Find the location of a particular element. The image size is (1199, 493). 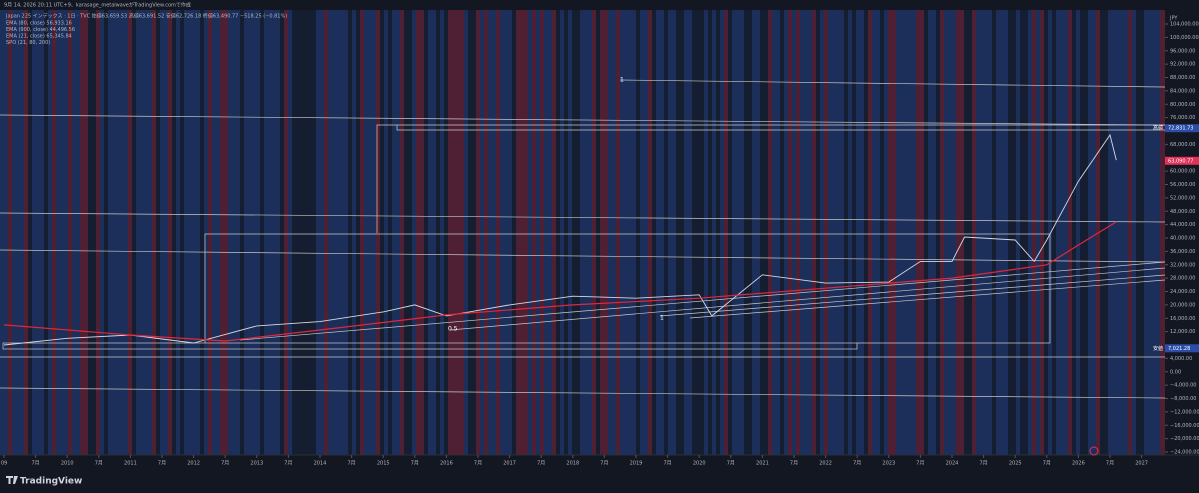

replay-icon is located at coordinates (1094, 451).